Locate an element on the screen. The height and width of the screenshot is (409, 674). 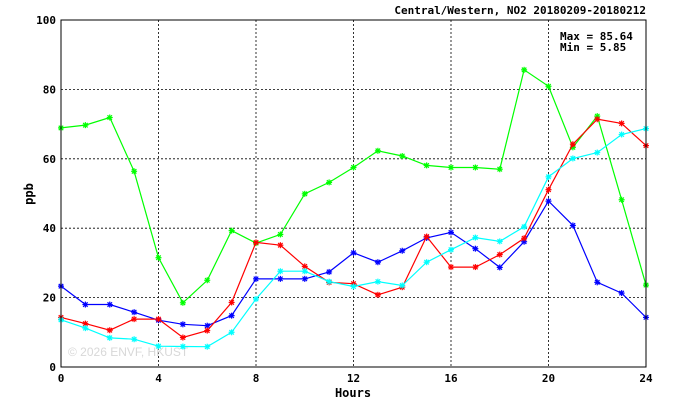
x-tick-label: 24 is located at coordinates (646, 378).